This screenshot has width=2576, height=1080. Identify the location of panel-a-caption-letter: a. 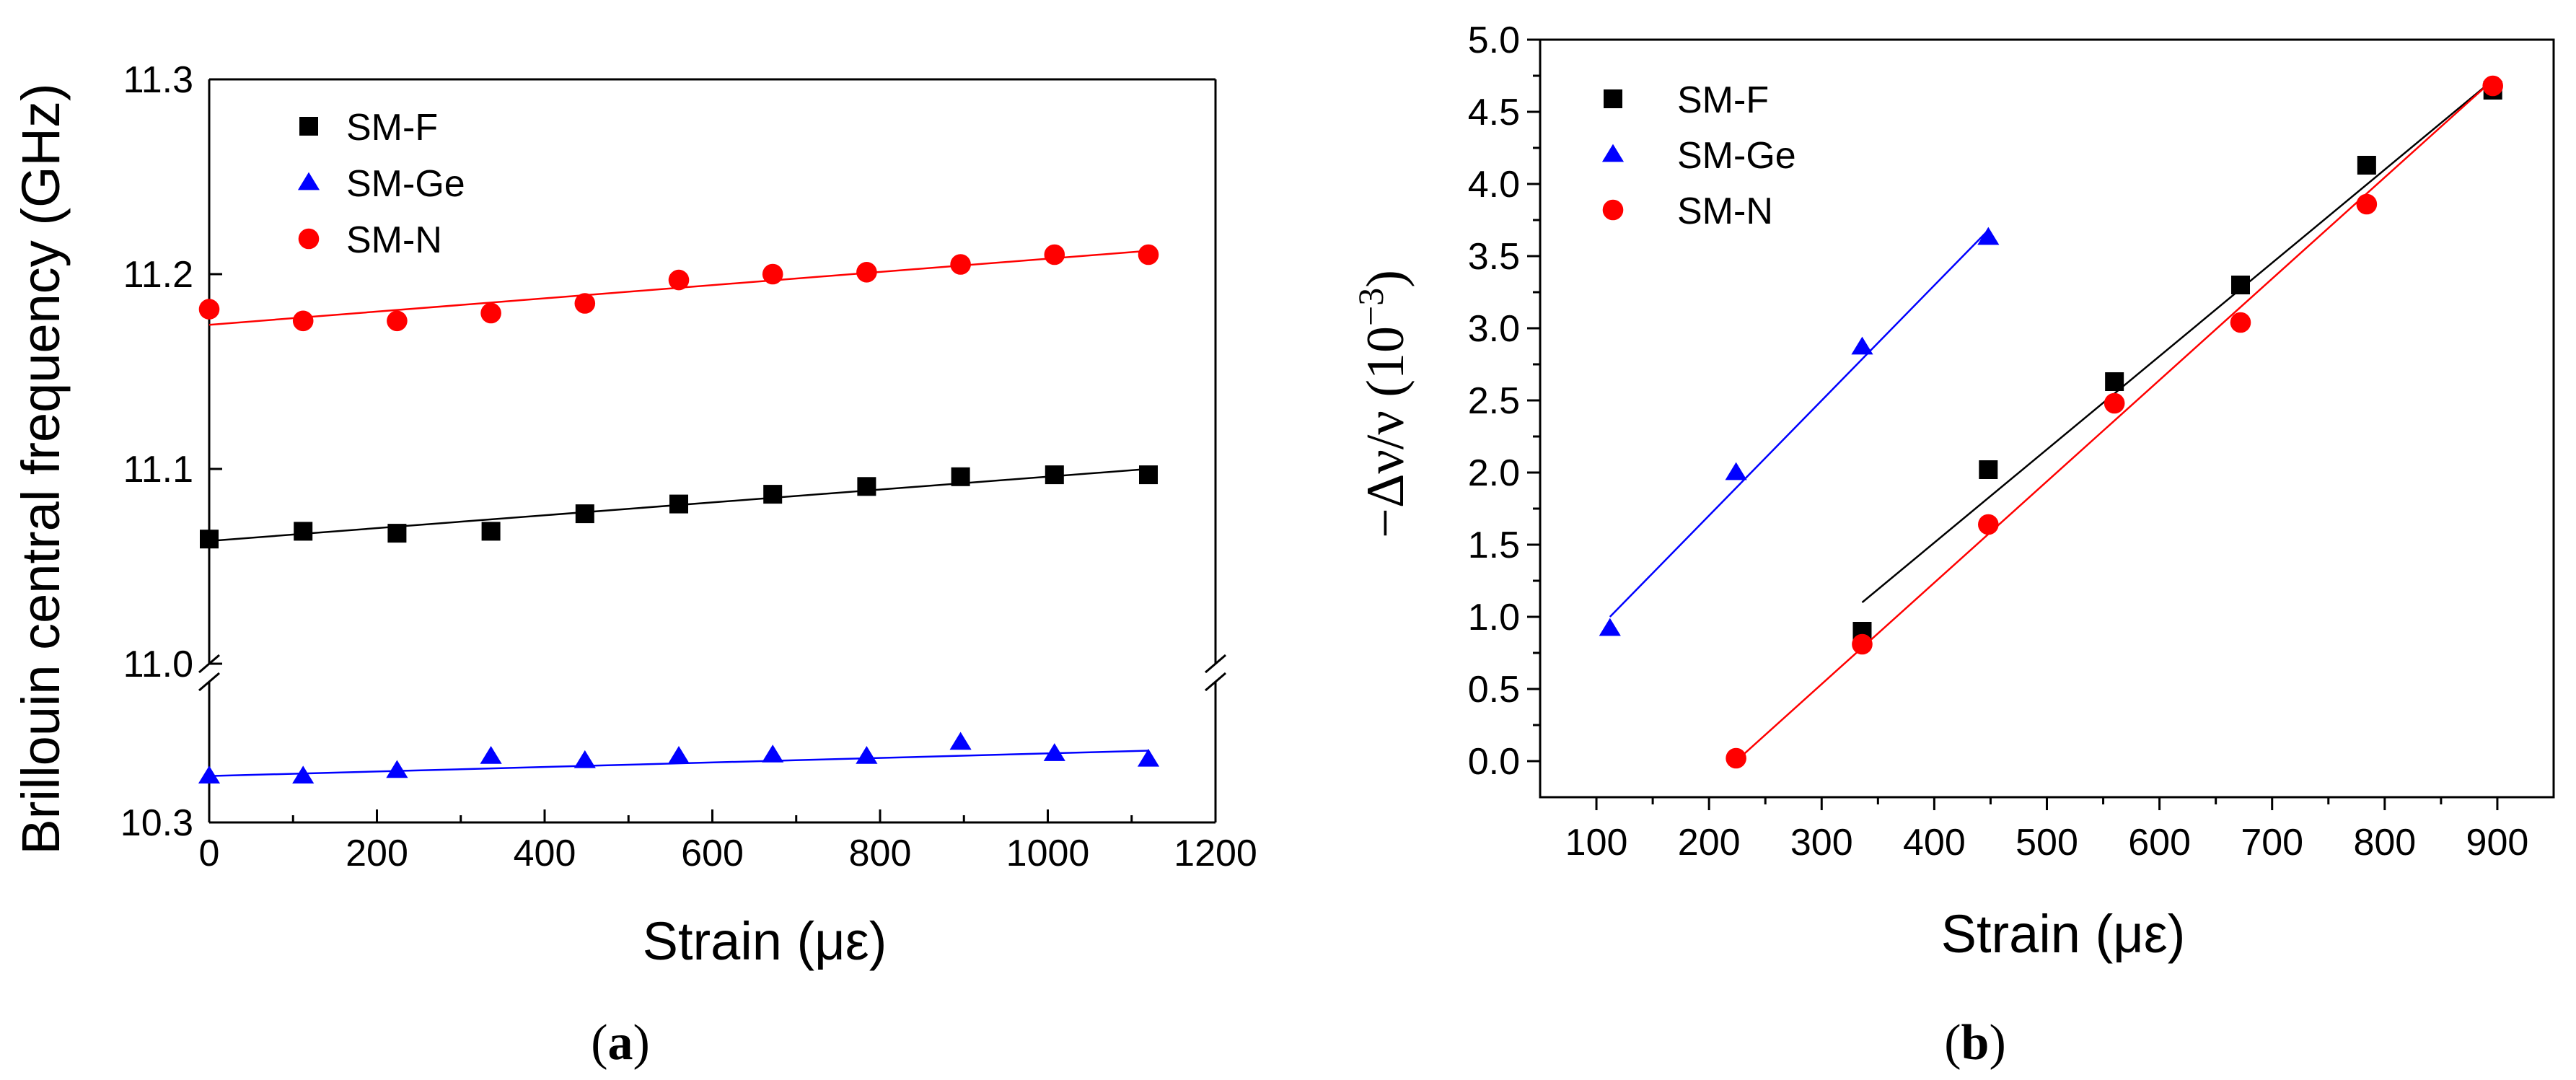
(620, 1043).